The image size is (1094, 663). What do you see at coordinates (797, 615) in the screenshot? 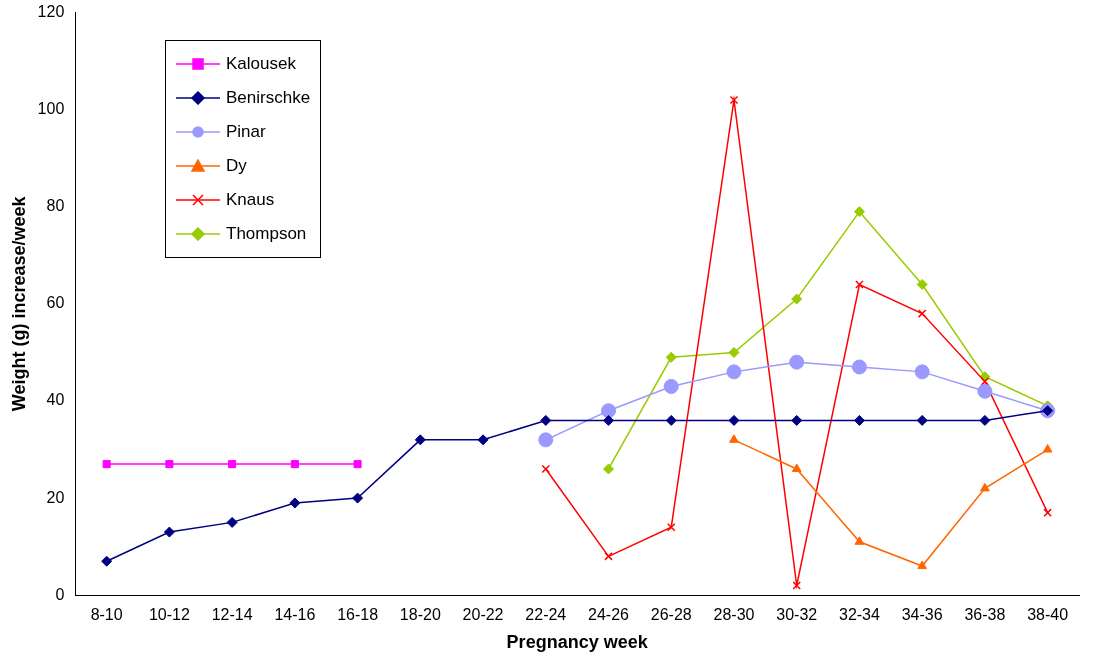
I see `x-tick-label: 30-32` at bounding box center [797, 615].